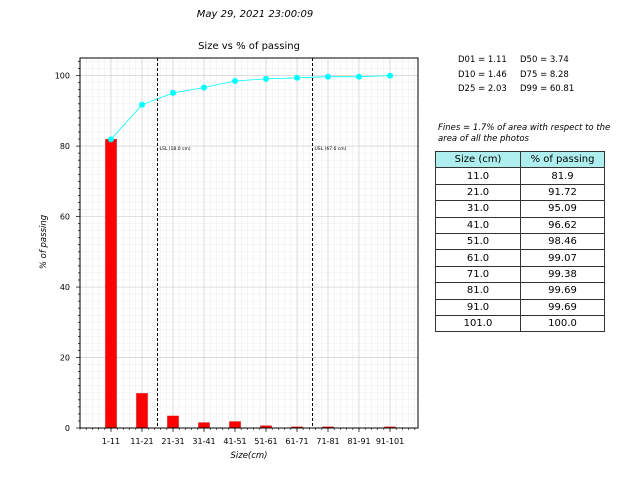  What do you see at coordinates (65, 358) in the screenshot?
I see `y-tick-label: 20` at bounding box center [65, 358].